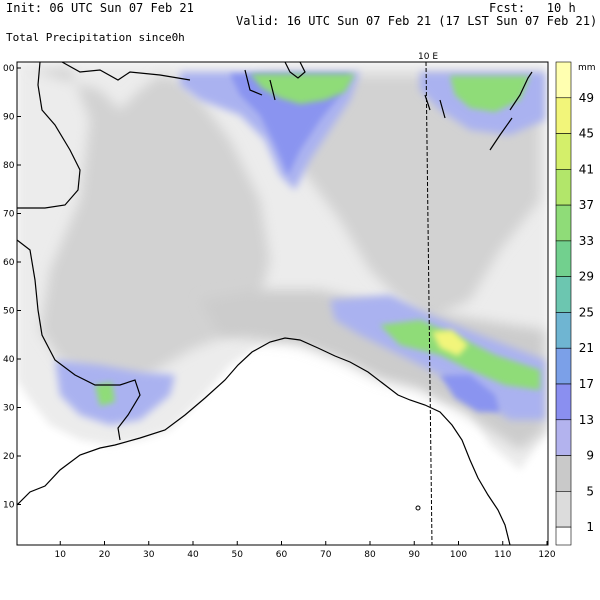 This screenshot has height=600, width=600. I want to click on precip-yellow-east, so click(450, 343).